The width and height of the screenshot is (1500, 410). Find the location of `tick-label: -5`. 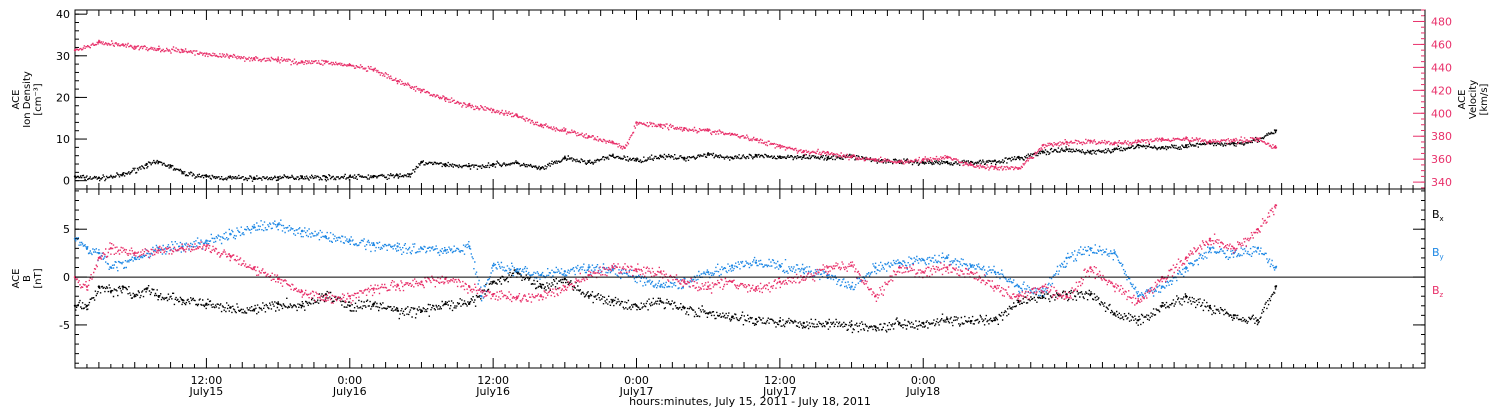

tick-label: -5 is located at coordinates (64, 325).